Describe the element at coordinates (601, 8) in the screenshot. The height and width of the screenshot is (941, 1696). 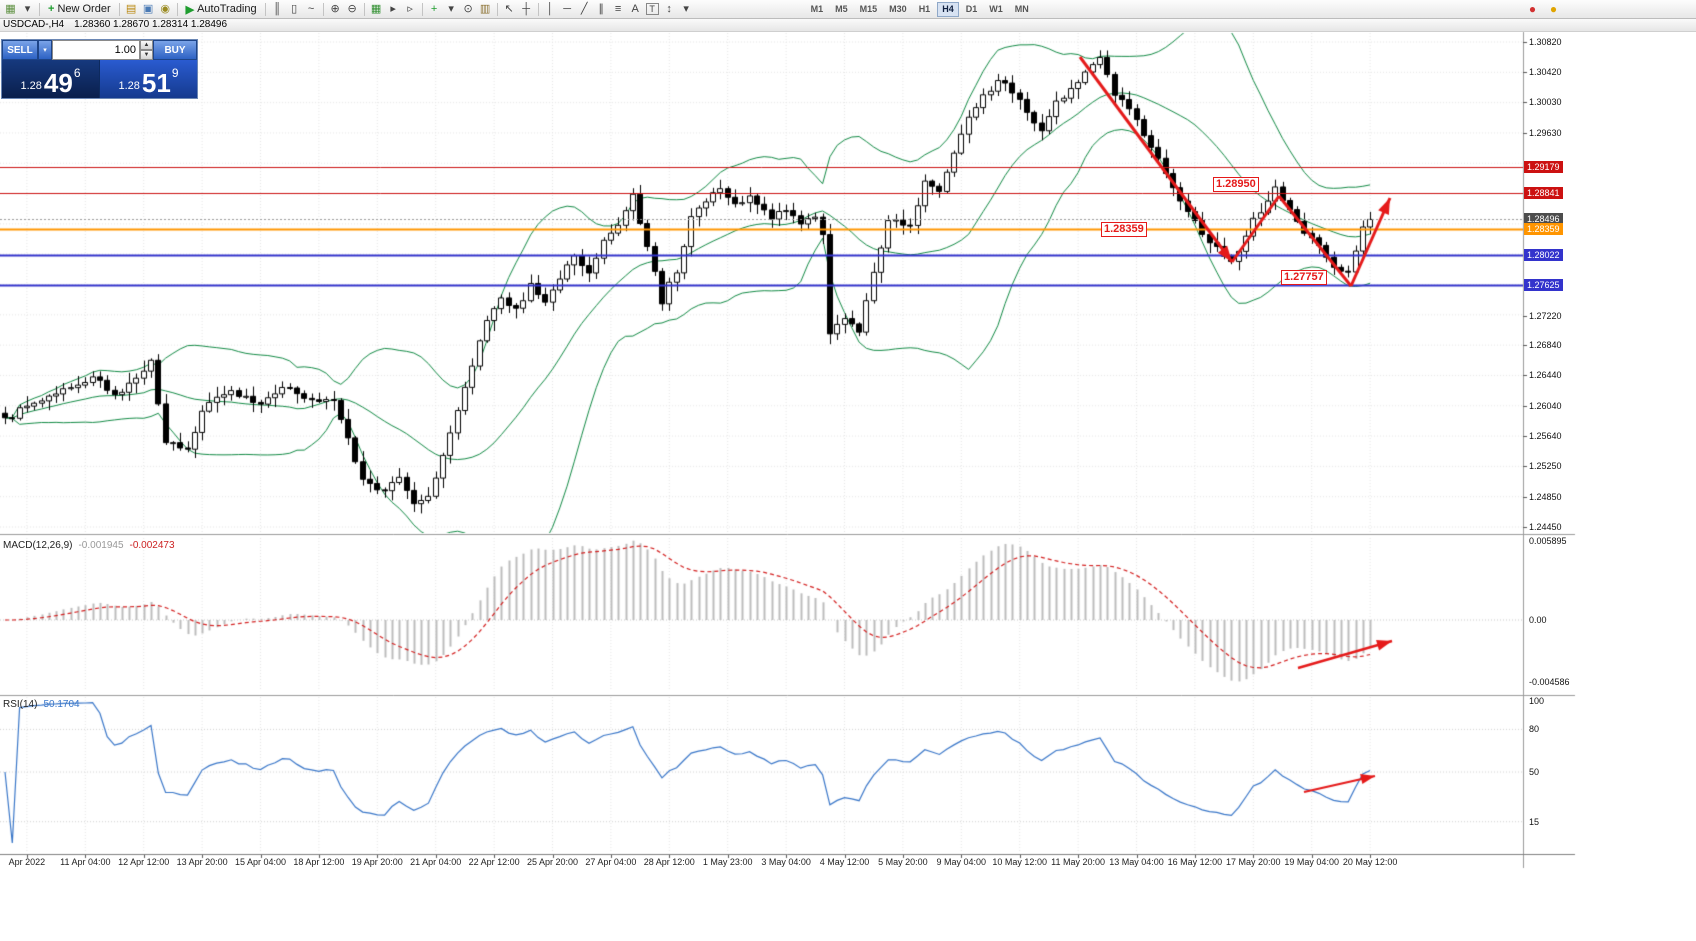
I see `equidistant-channel-icon: ∥` at that location.